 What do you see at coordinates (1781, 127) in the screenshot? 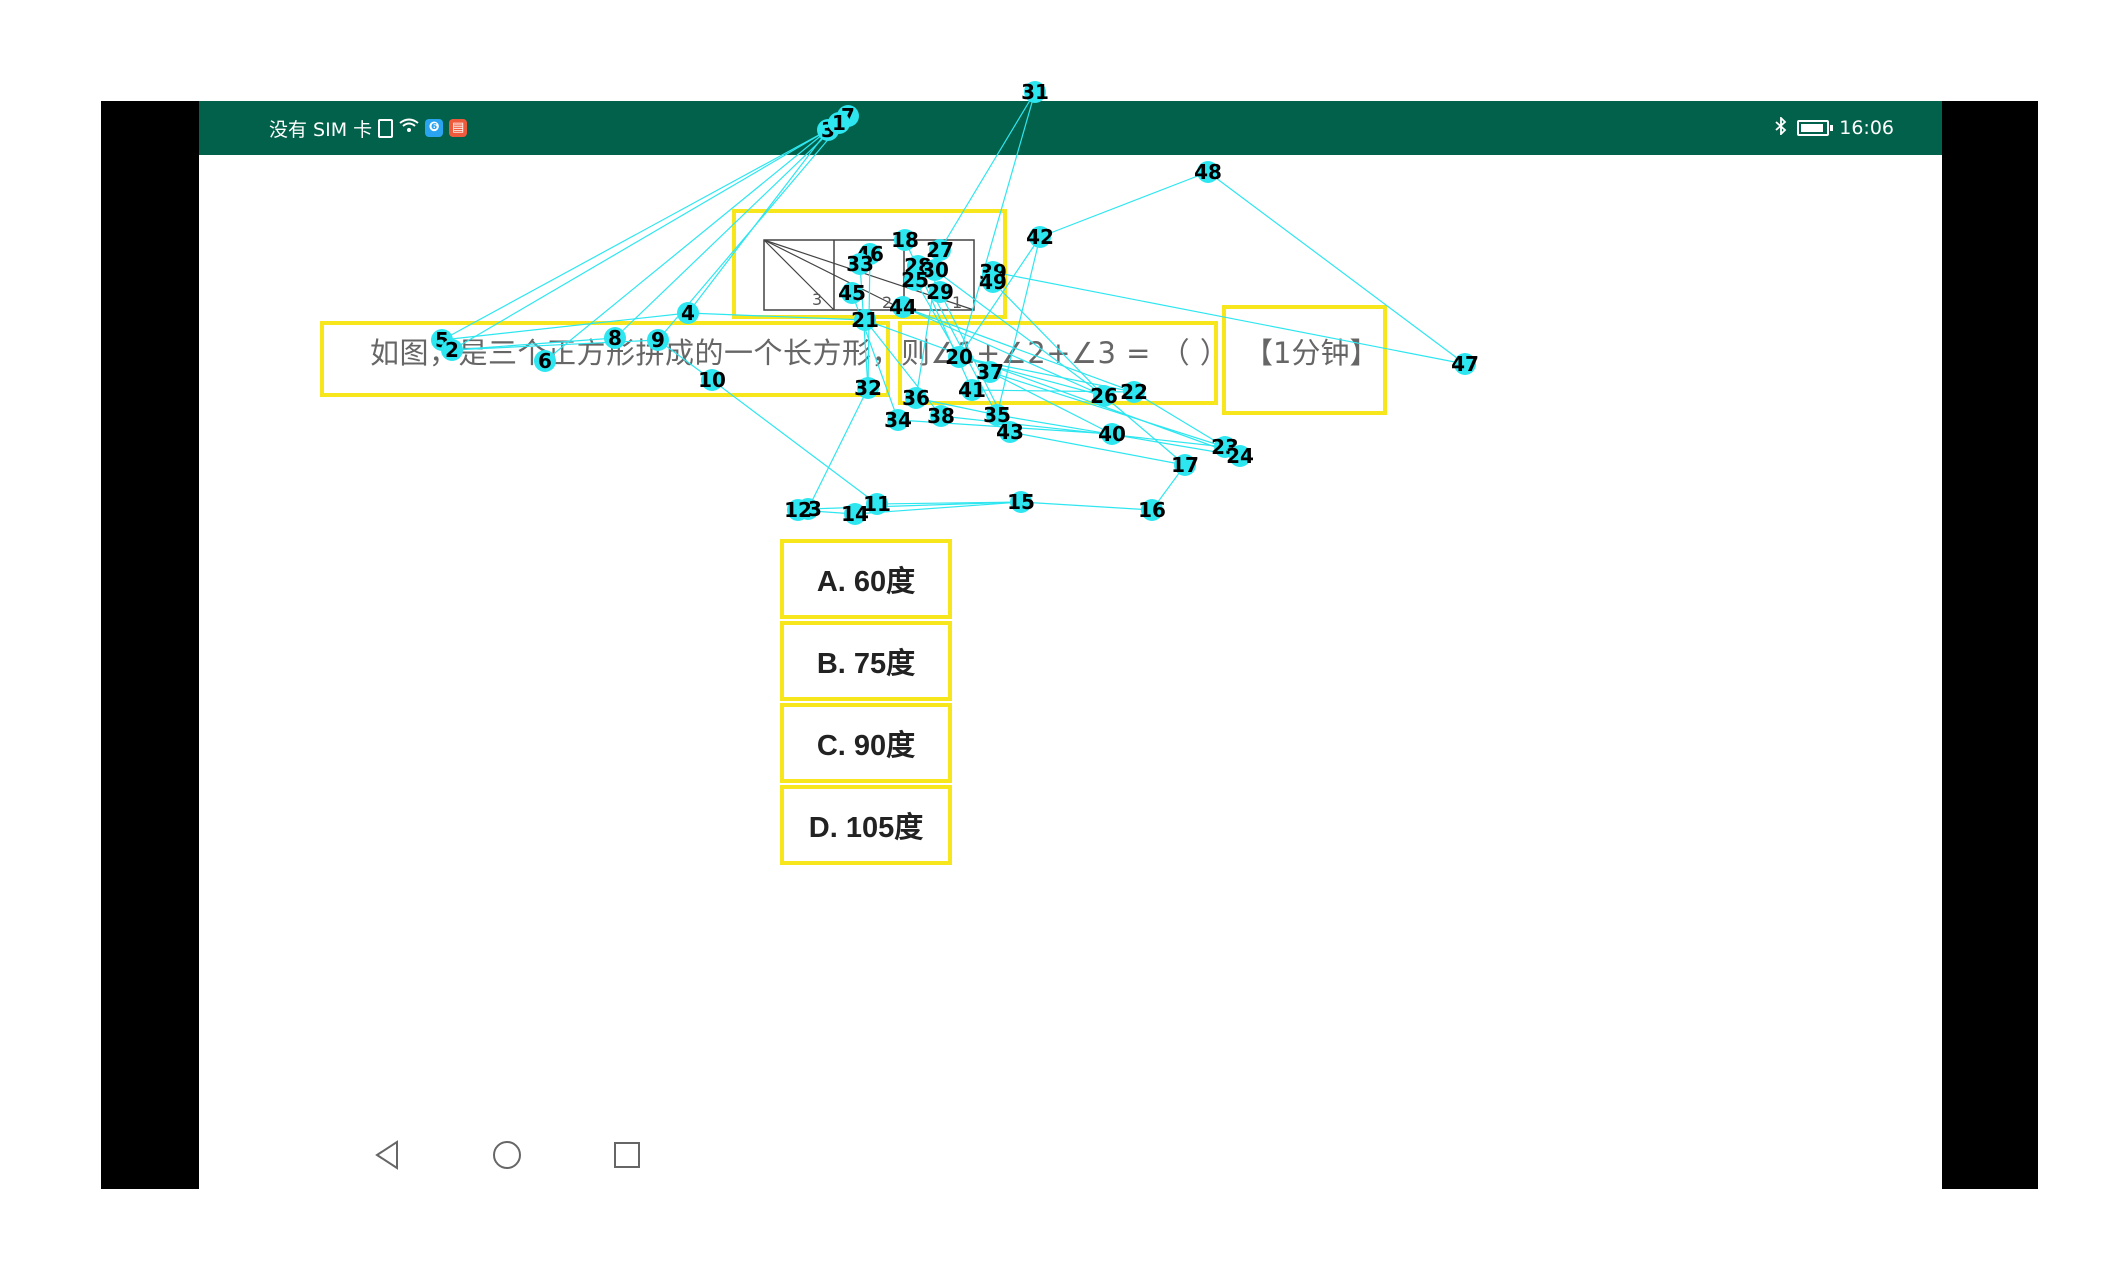
I see `bluetooth-icon` at bounding box center [1781, 127].